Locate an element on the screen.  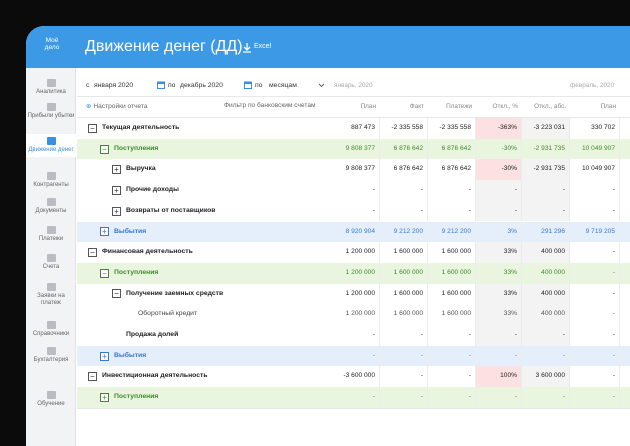
cell: -363% is located at coordinates (499, 128).